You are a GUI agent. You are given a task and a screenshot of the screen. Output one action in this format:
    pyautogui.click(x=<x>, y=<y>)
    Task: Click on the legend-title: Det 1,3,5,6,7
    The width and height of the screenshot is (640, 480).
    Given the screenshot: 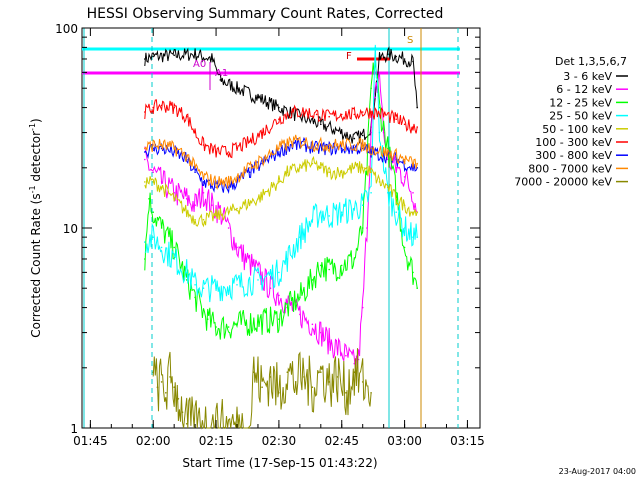 What is the action you would take?
    pyautogui.click(x=591, y=61)
    